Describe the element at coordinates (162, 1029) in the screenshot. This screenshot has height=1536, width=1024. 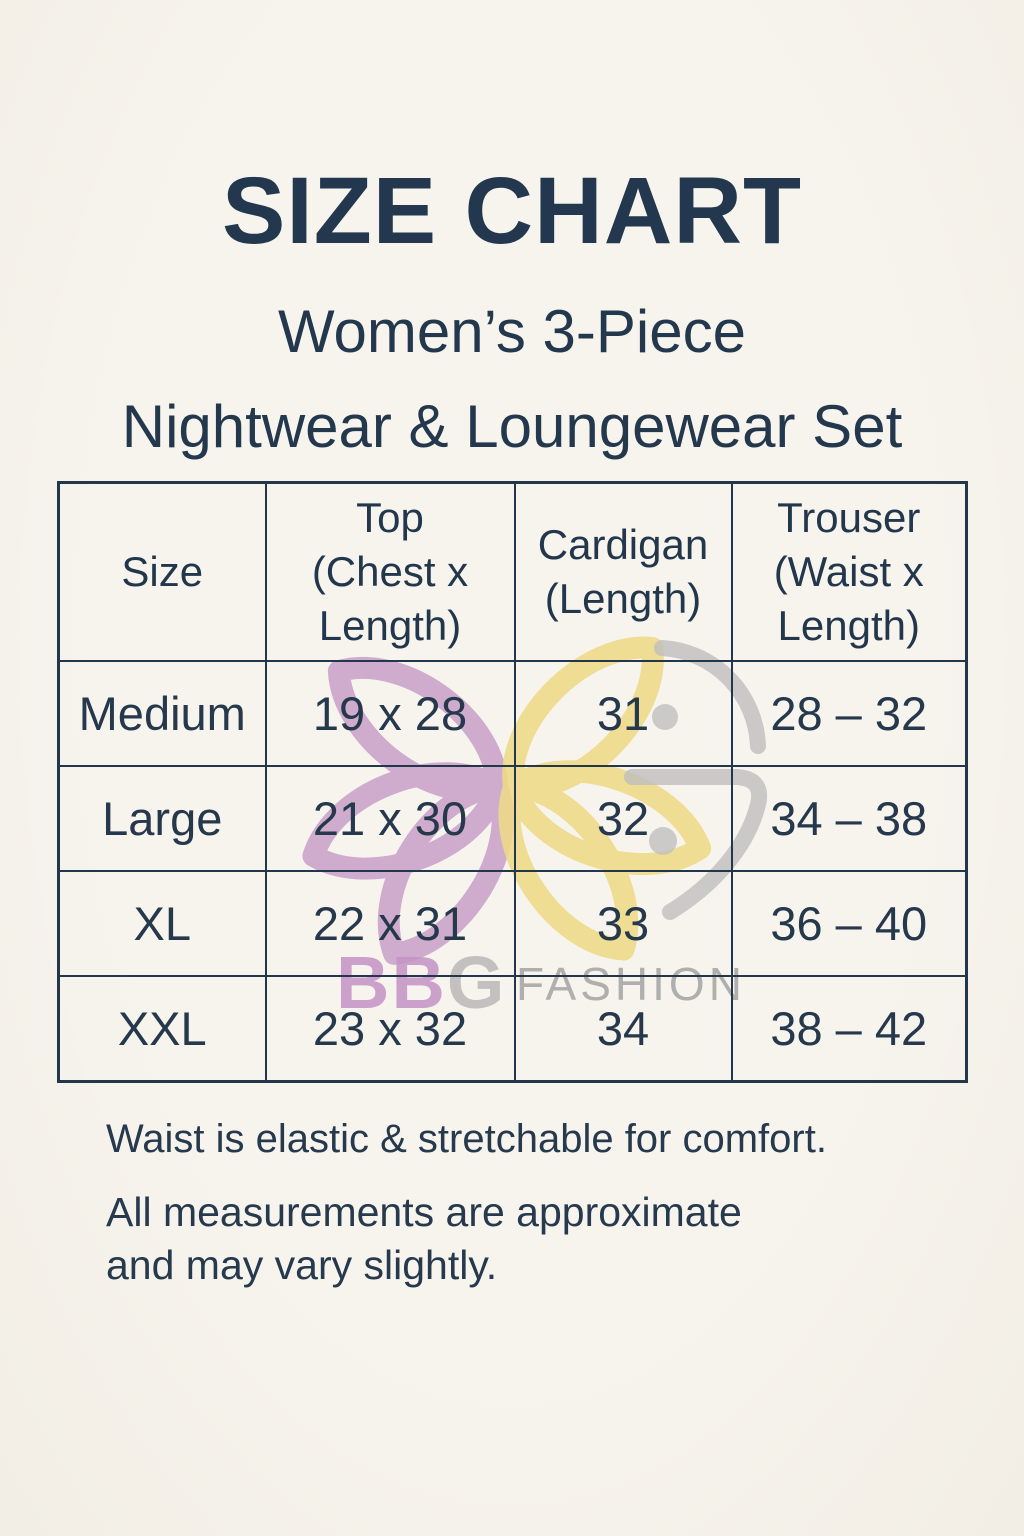
I see `cell-size: XXL` at that location.